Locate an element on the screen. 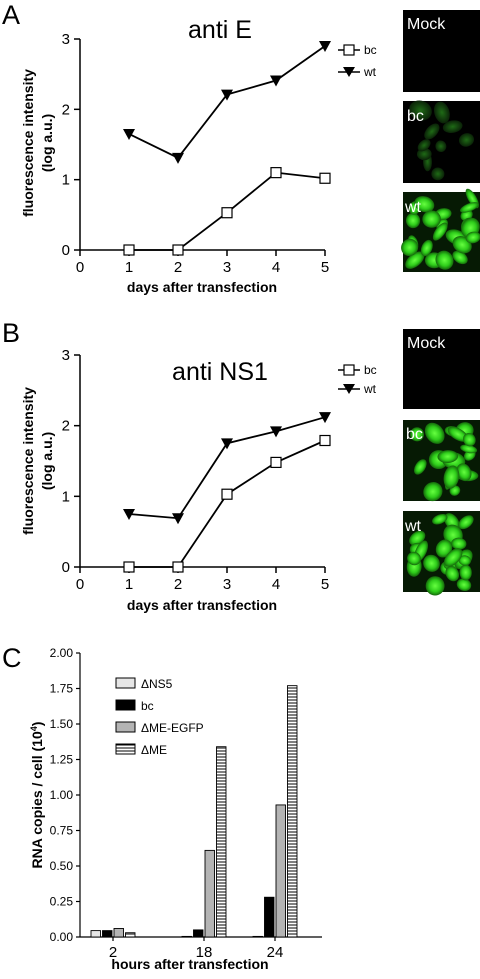 This screenshot has width=480, height=979. chart-c-legend-dme-label: ΔME is located at coordinates (154, 750).